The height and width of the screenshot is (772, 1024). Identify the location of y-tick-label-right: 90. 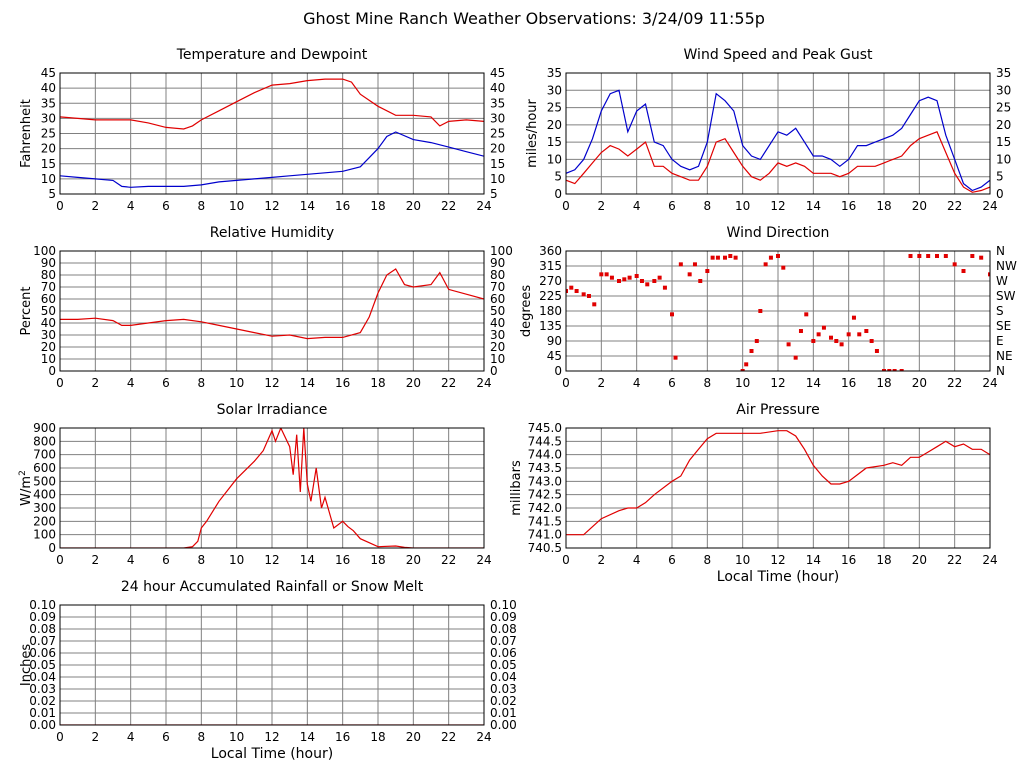
(497, 263).